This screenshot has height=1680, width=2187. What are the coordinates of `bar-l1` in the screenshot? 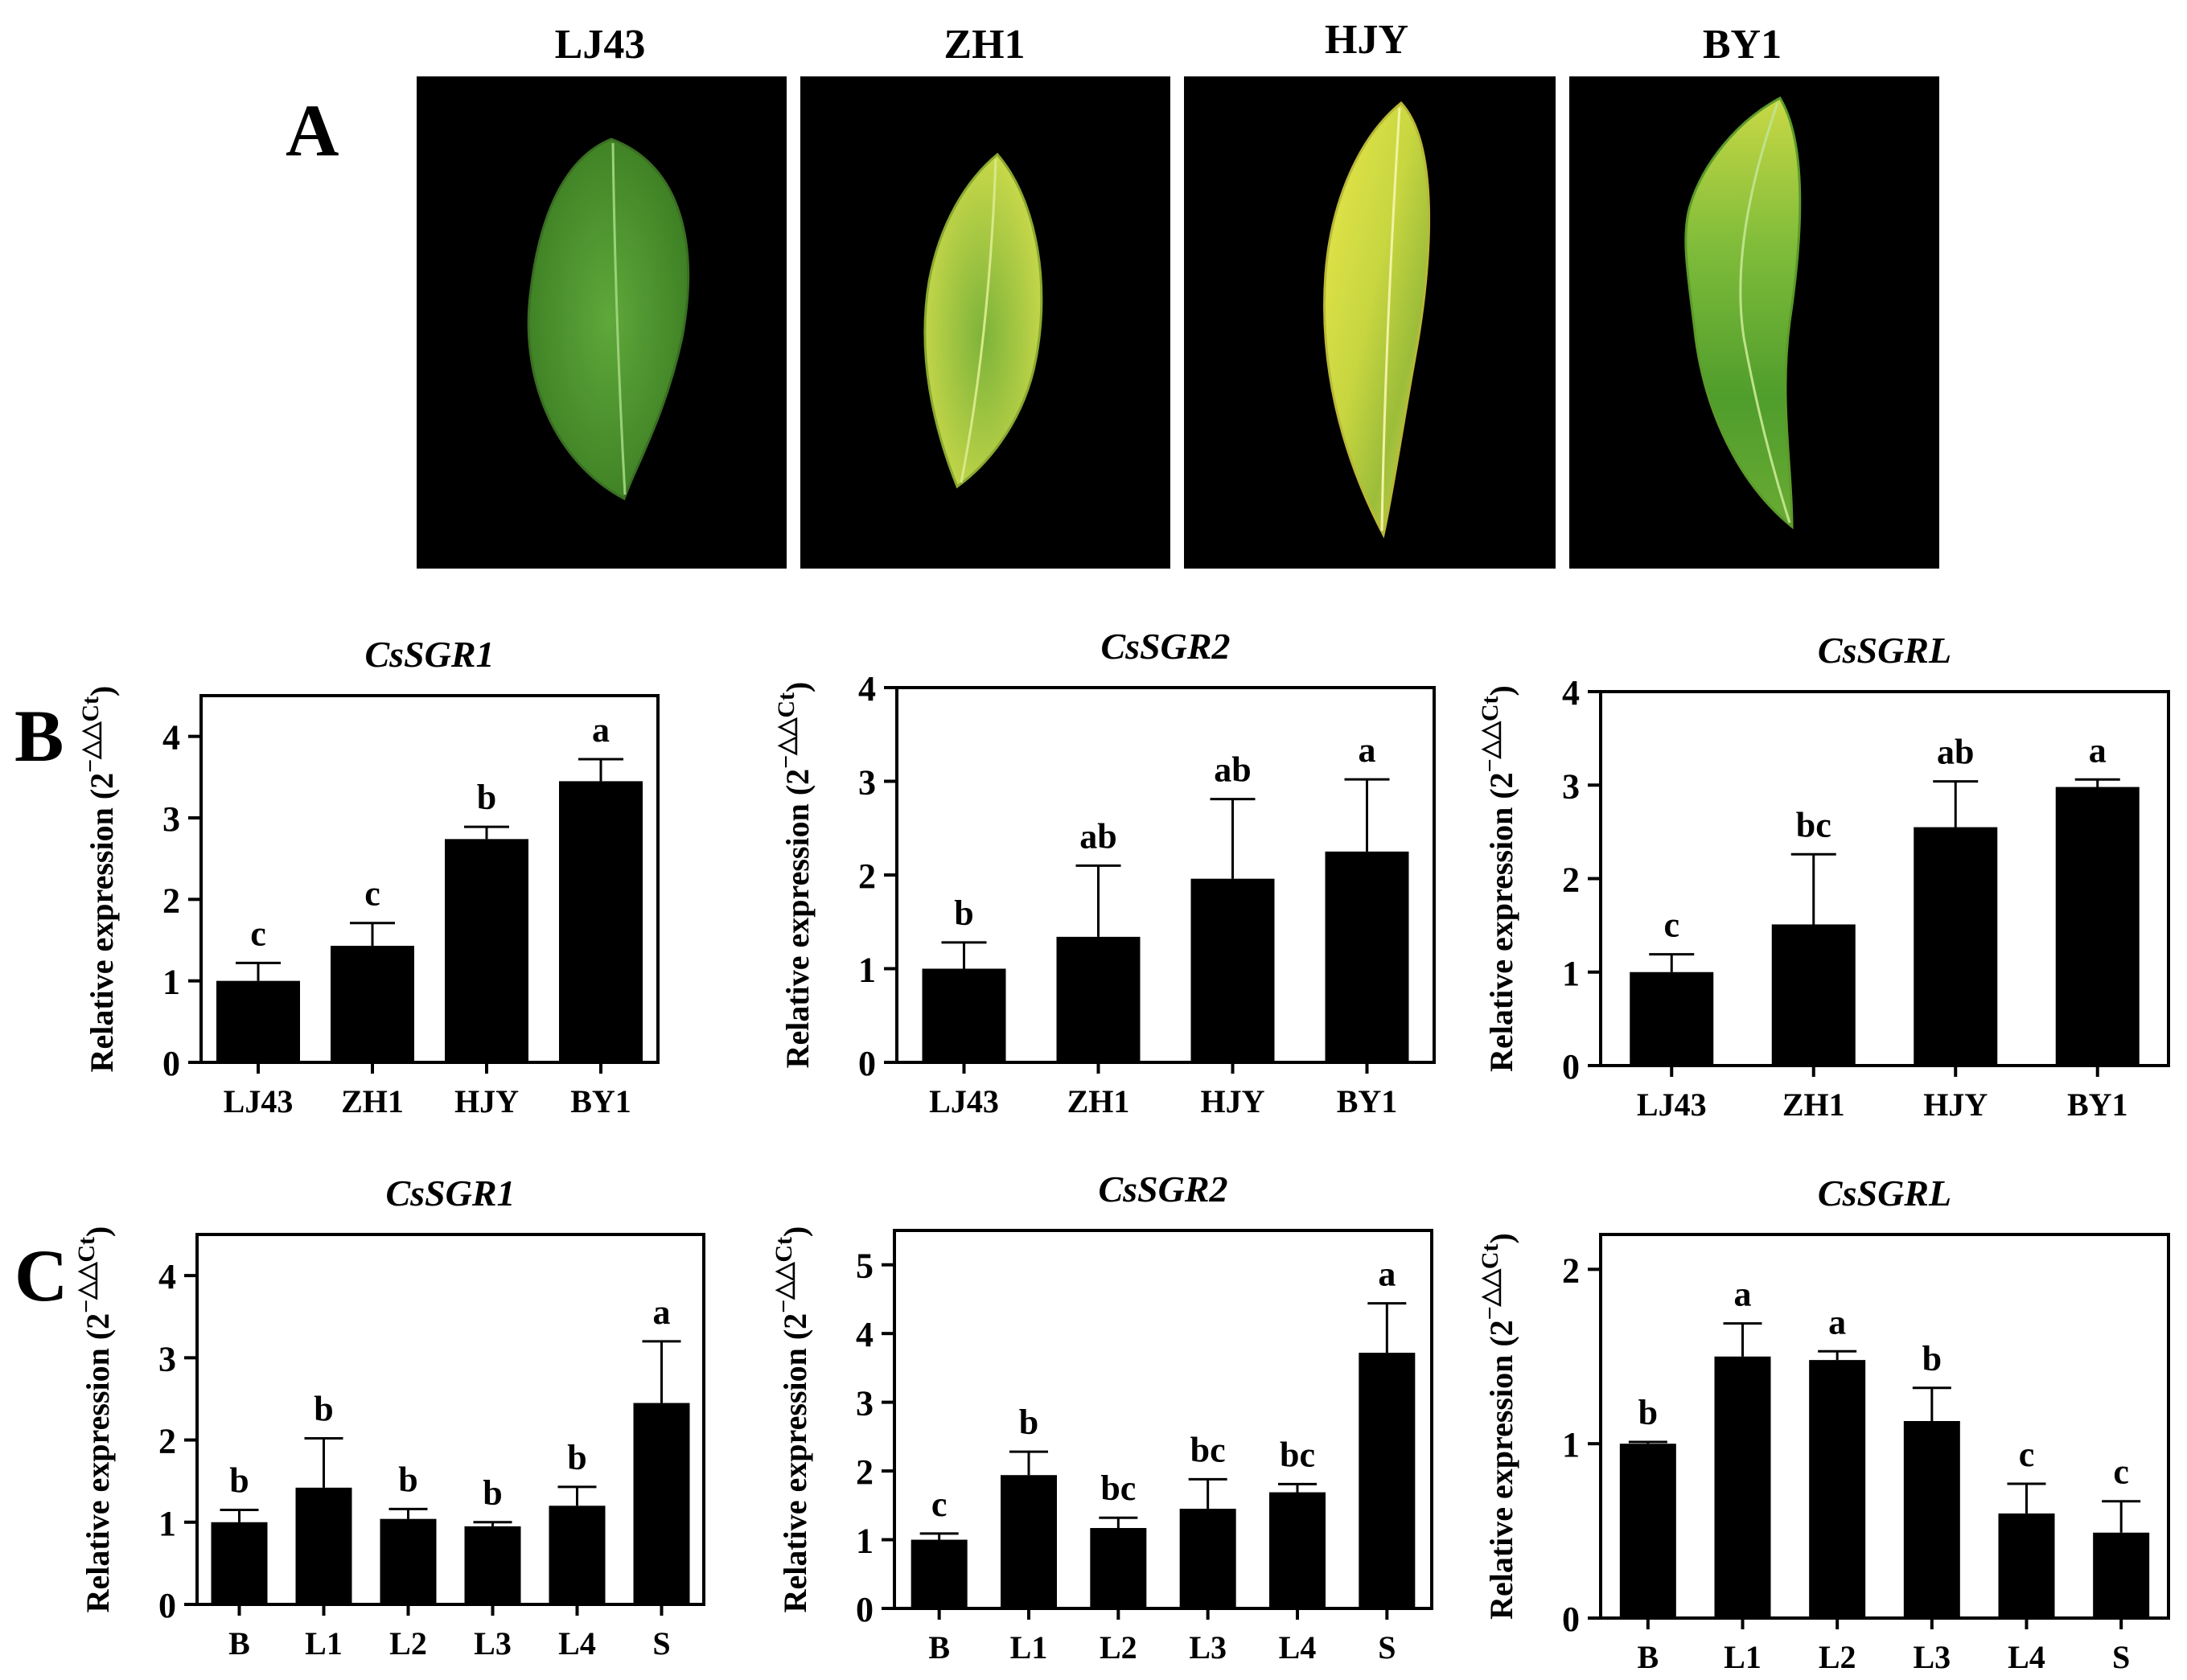 It's located at (1742, 1487).